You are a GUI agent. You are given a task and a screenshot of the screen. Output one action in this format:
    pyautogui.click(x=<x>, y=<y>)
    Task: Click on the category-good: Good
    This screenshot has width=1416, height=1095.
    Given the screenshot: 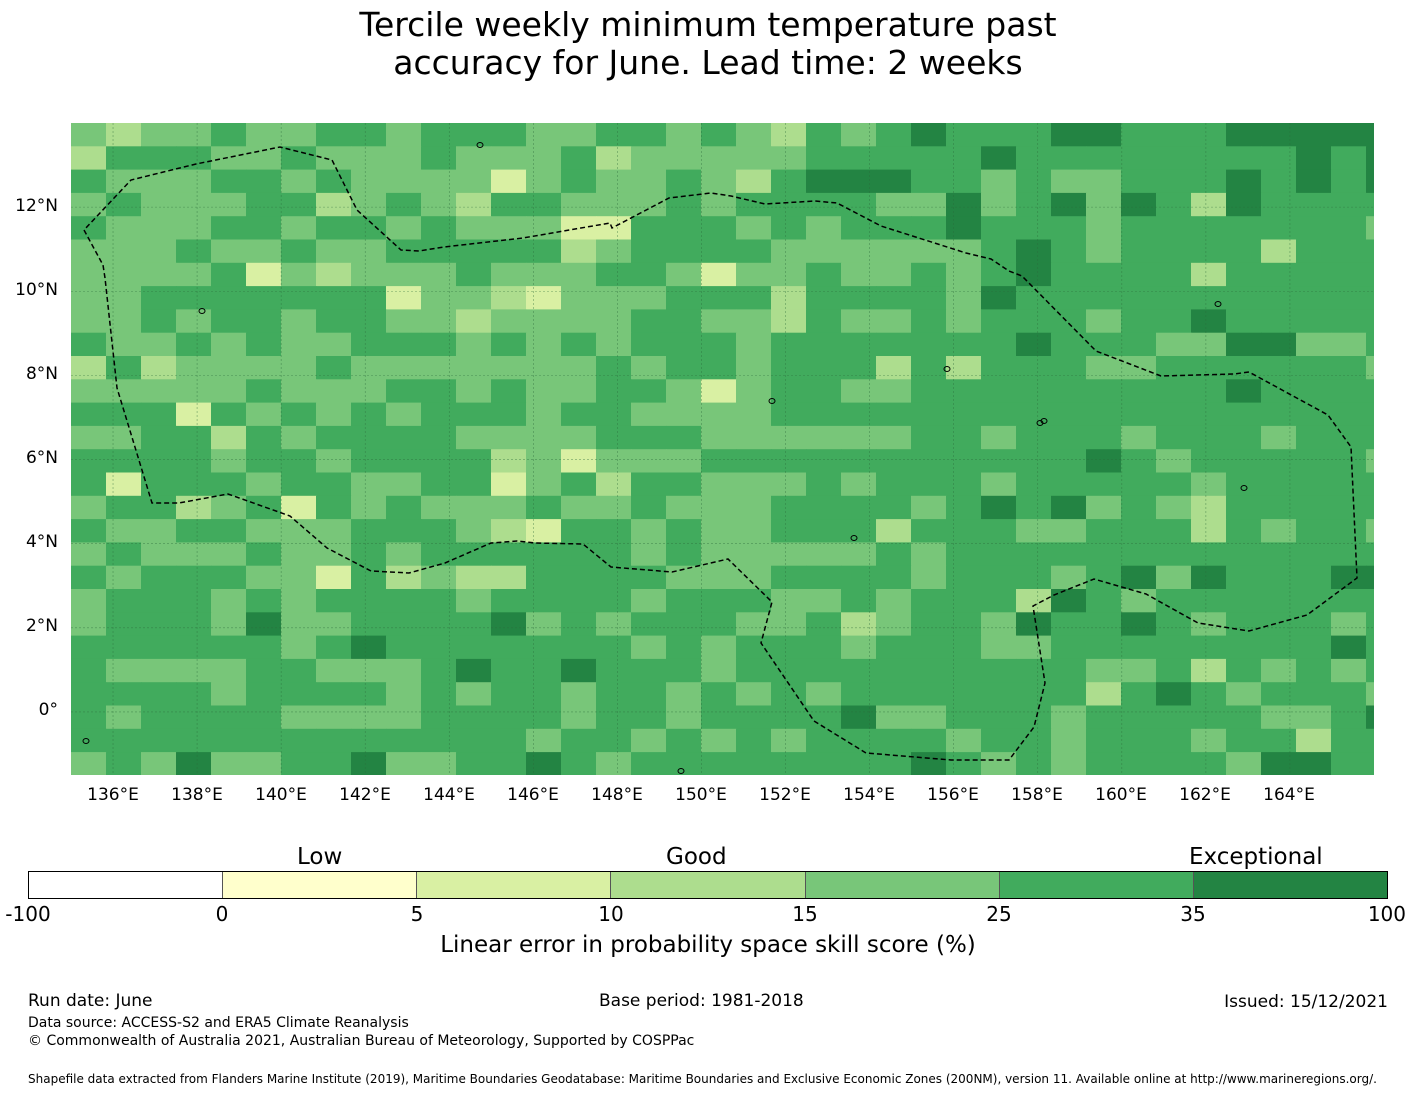 What is the action you would take?
    pyautogui.click(x=696, y=857)
    